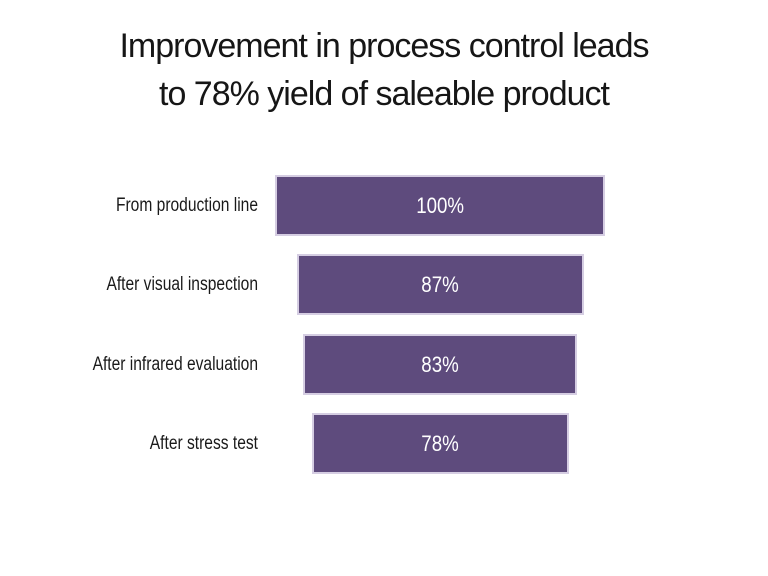 Image resolution: width=768 pixels, height=576 pixels. Describe the element at coordinates (203, 443) in the screenshot. I see `category-label: After stress test` at that location.